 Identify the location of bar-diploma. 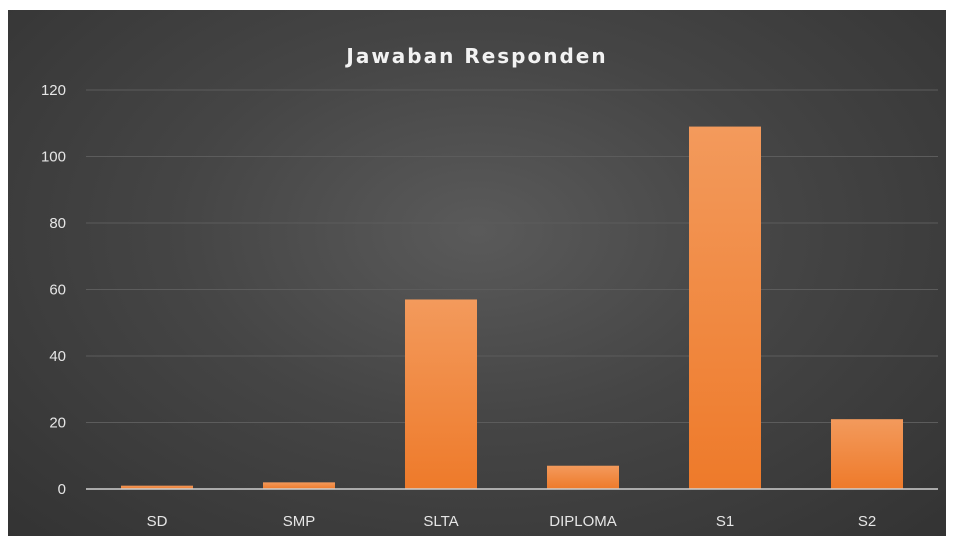
(583, 477).